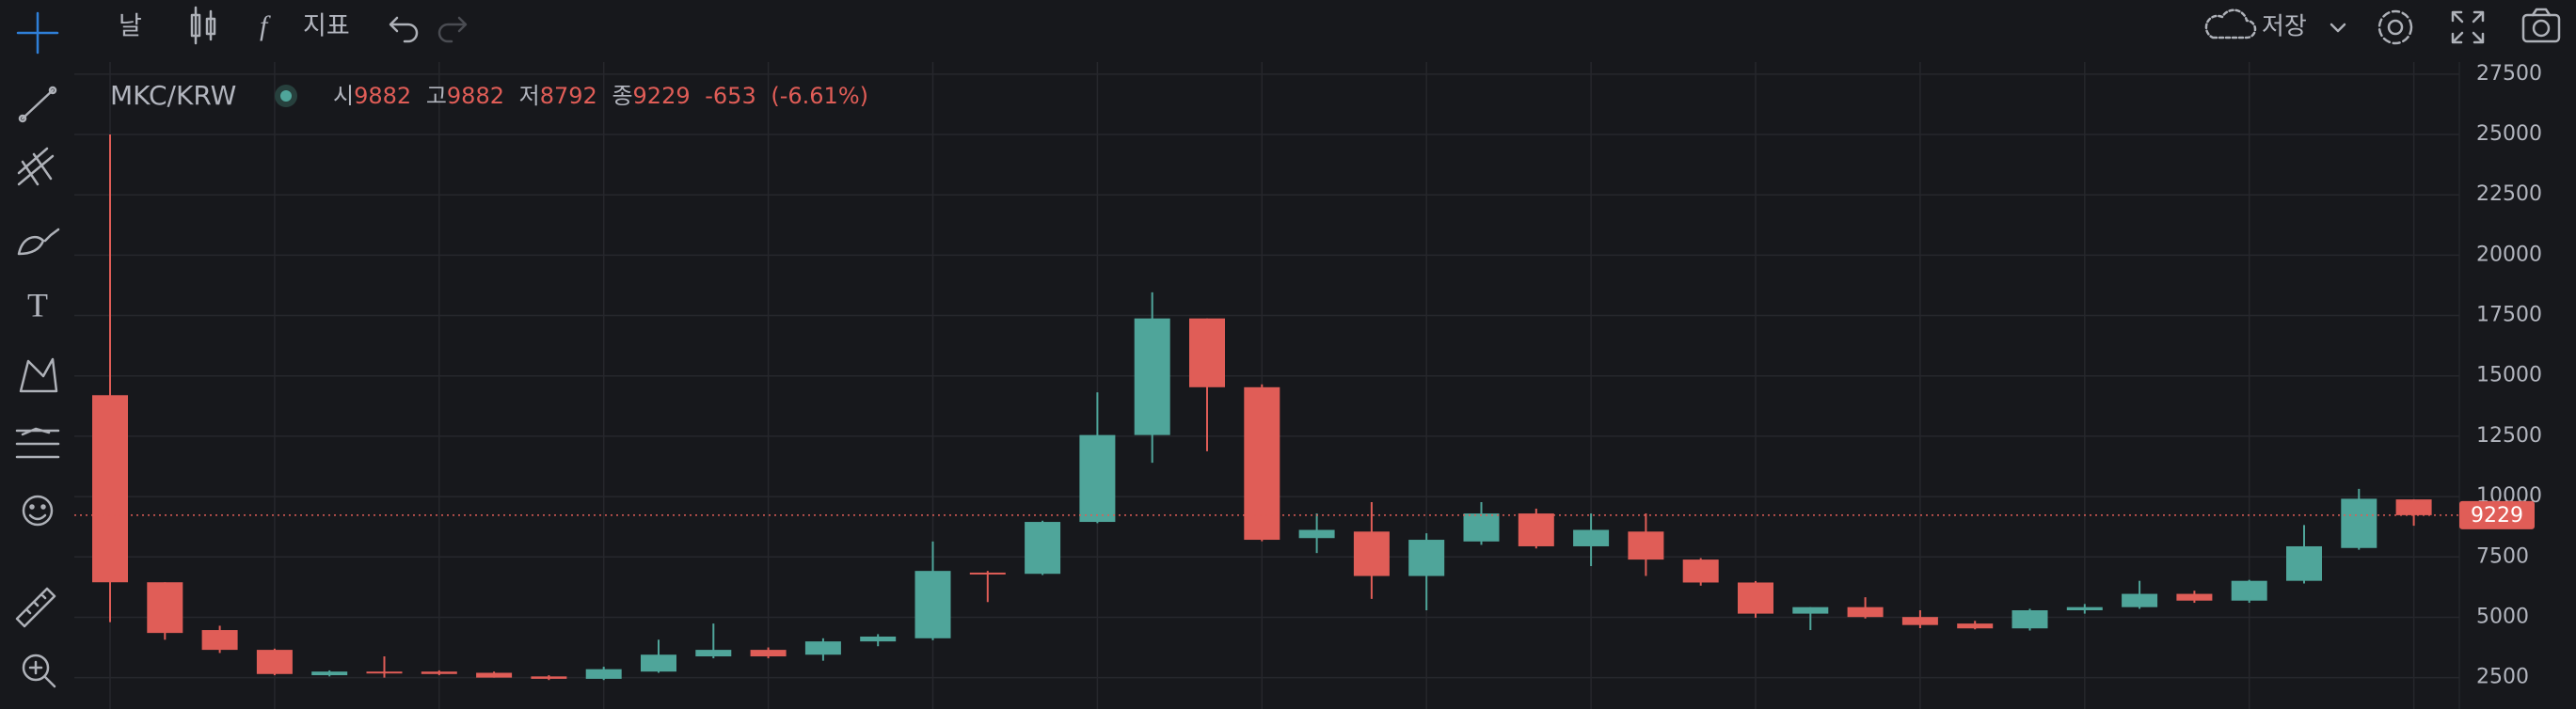 This screenshot has height=709, width=2576. What do you see at coordinates (344, 96) in the screenshot?
I see `open-label: 시` at bounding box center [344, 96].